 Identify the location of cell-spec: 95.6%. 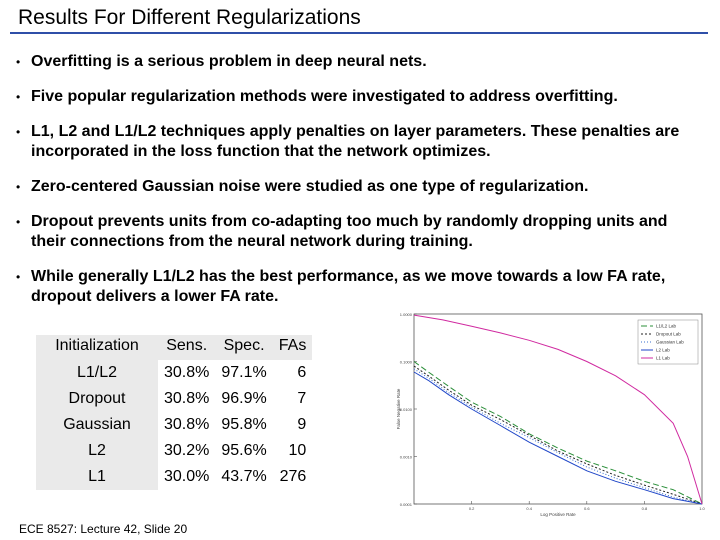
(244, 450).